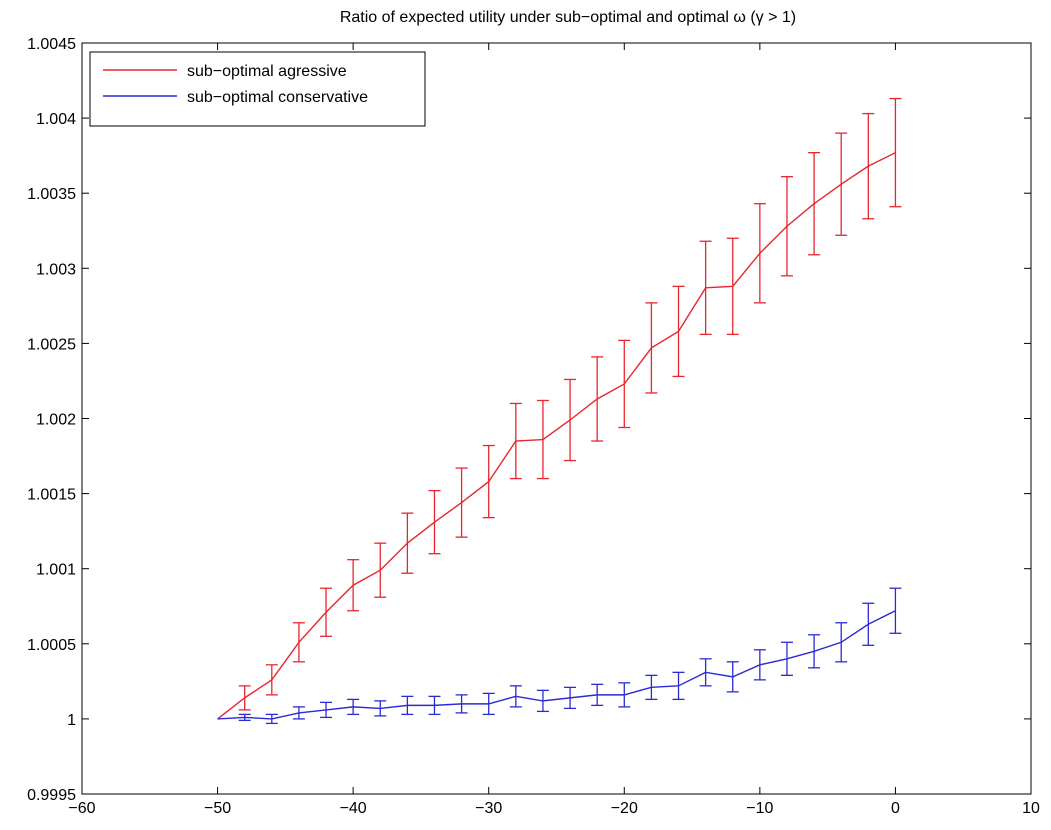 This screenshot has width=1051, height=830. What do you see at coordinates (277, 97) in the screenshot?
I see `legend-label: sub−optimal conservative` at bounding box center [277, 97].